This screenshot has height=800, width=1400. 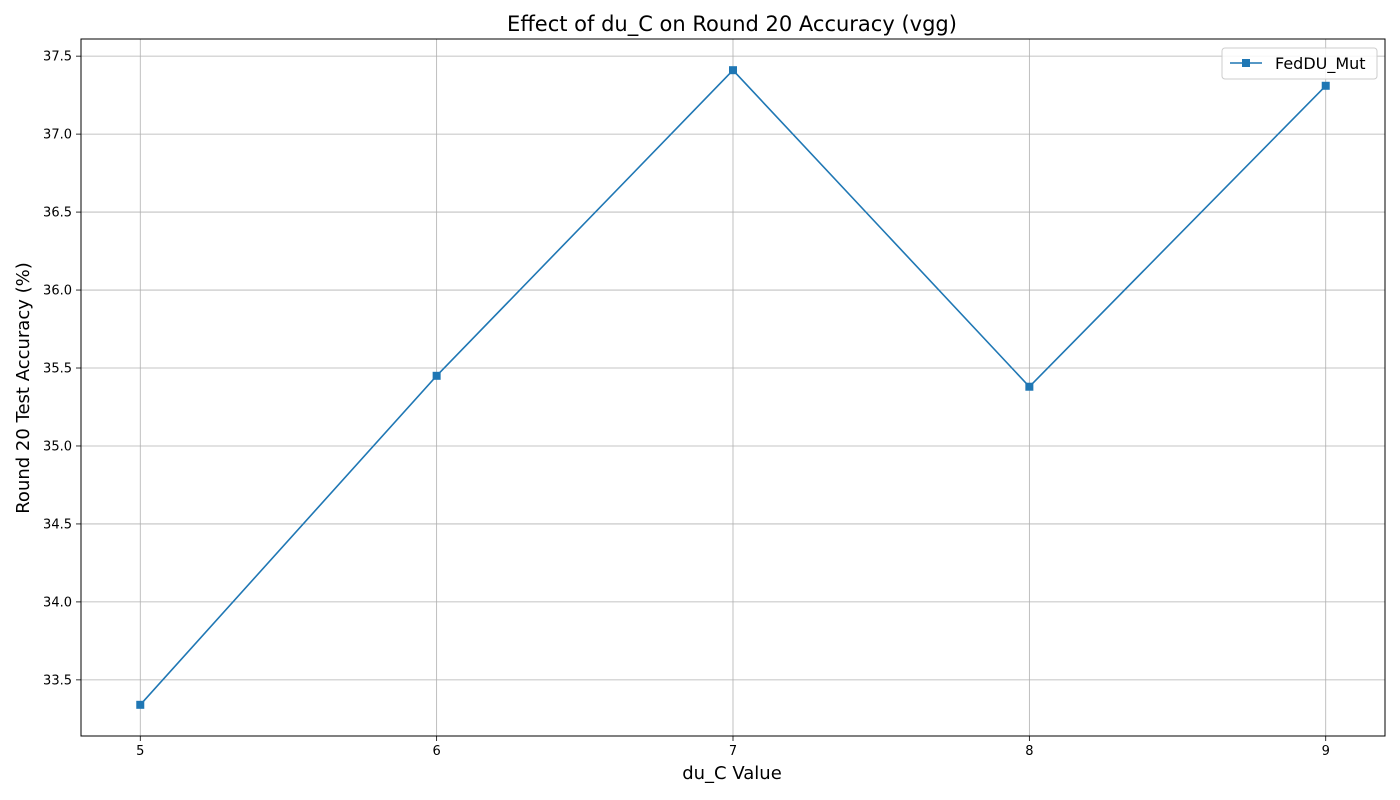 What do you see at coordinates (1326, 751) in the screenshot?
I see `x-tick-label: 9` at bounding box center [1326, 751].